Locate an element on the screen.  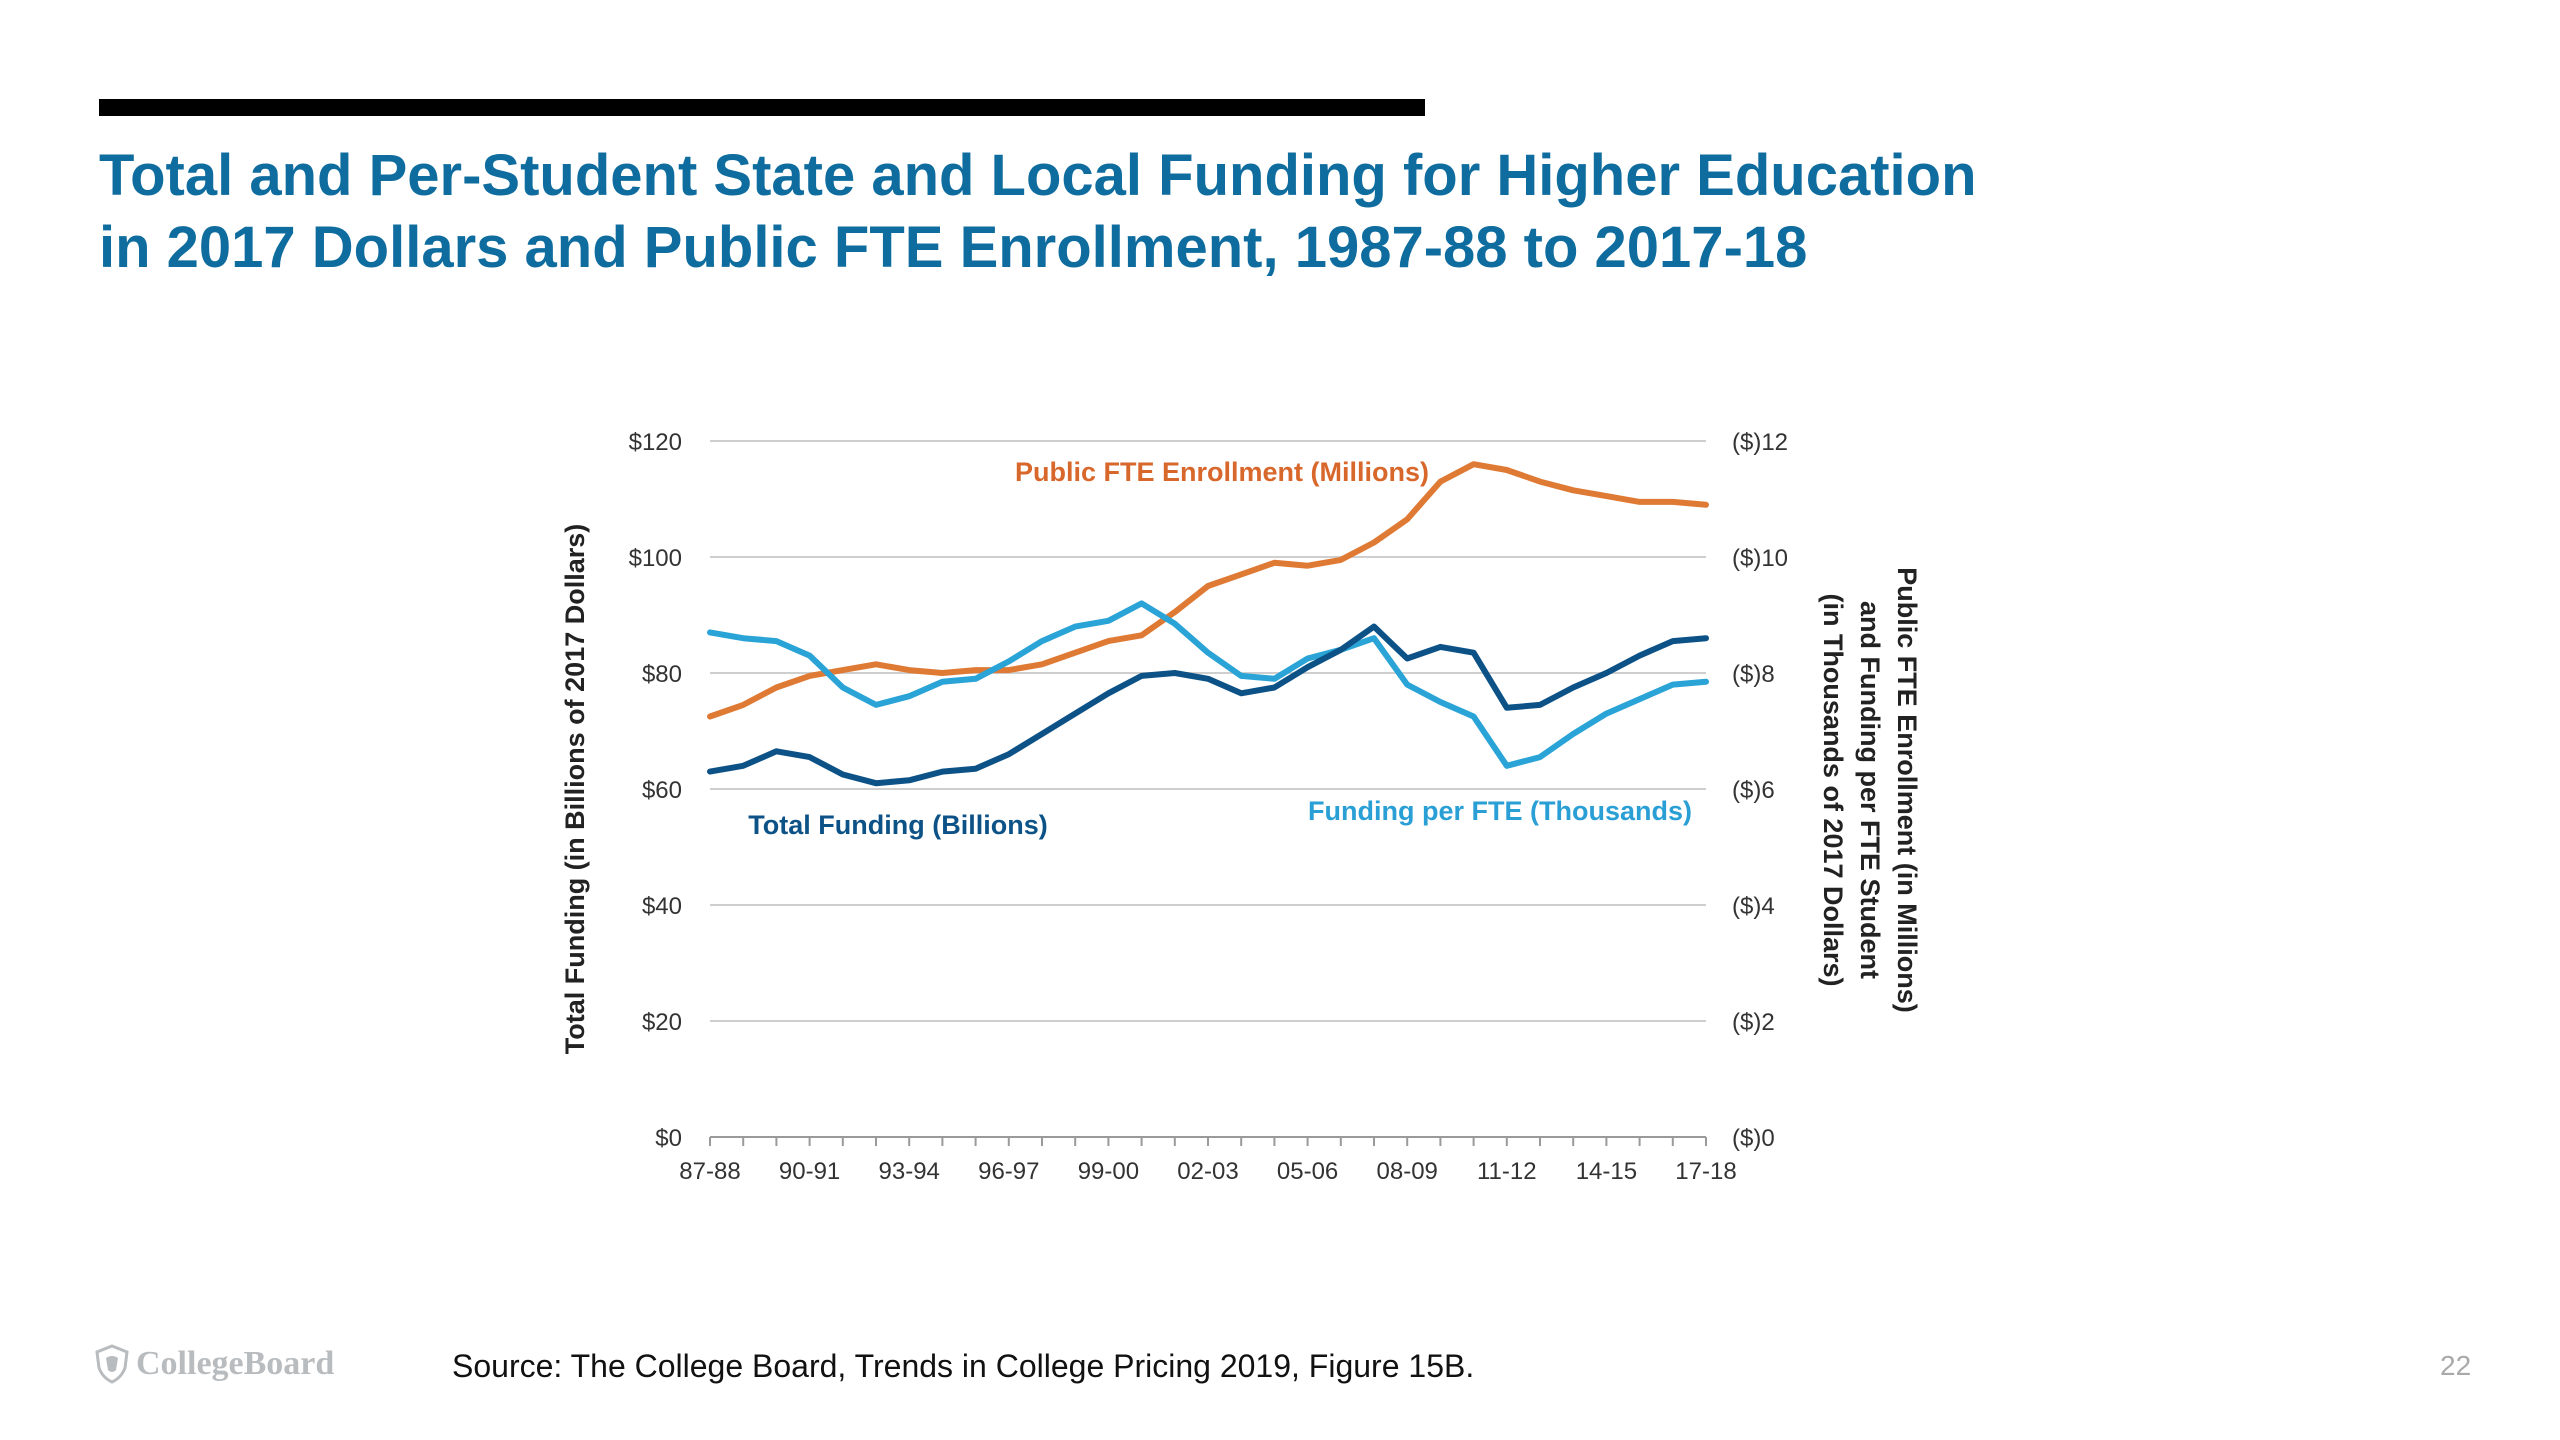
acorn-shield-icon is located at coordinates (112, 1364).